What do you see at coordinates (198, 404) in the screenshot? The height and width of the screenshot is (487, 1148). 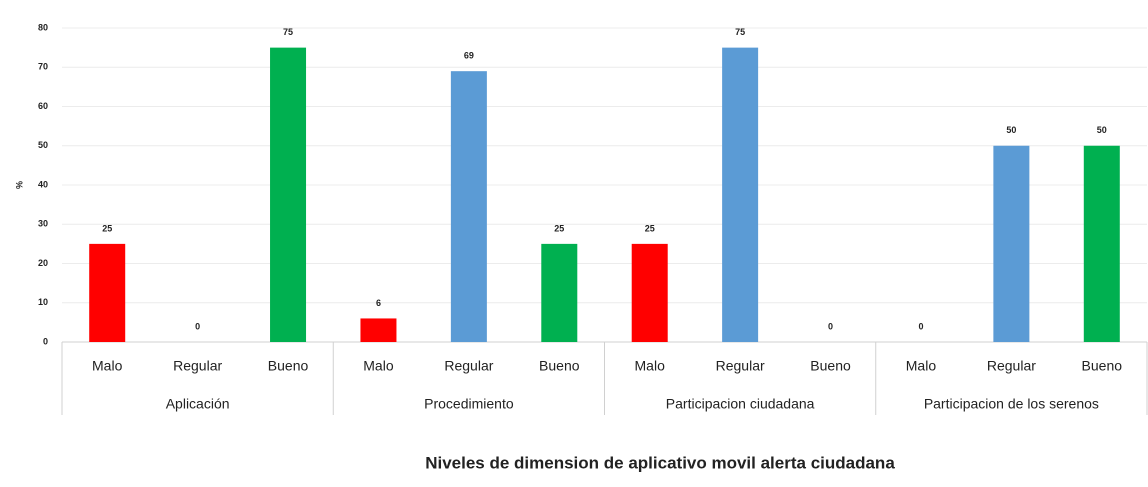 I see `group-label: Aplicación` at bounding box center [198, 404].